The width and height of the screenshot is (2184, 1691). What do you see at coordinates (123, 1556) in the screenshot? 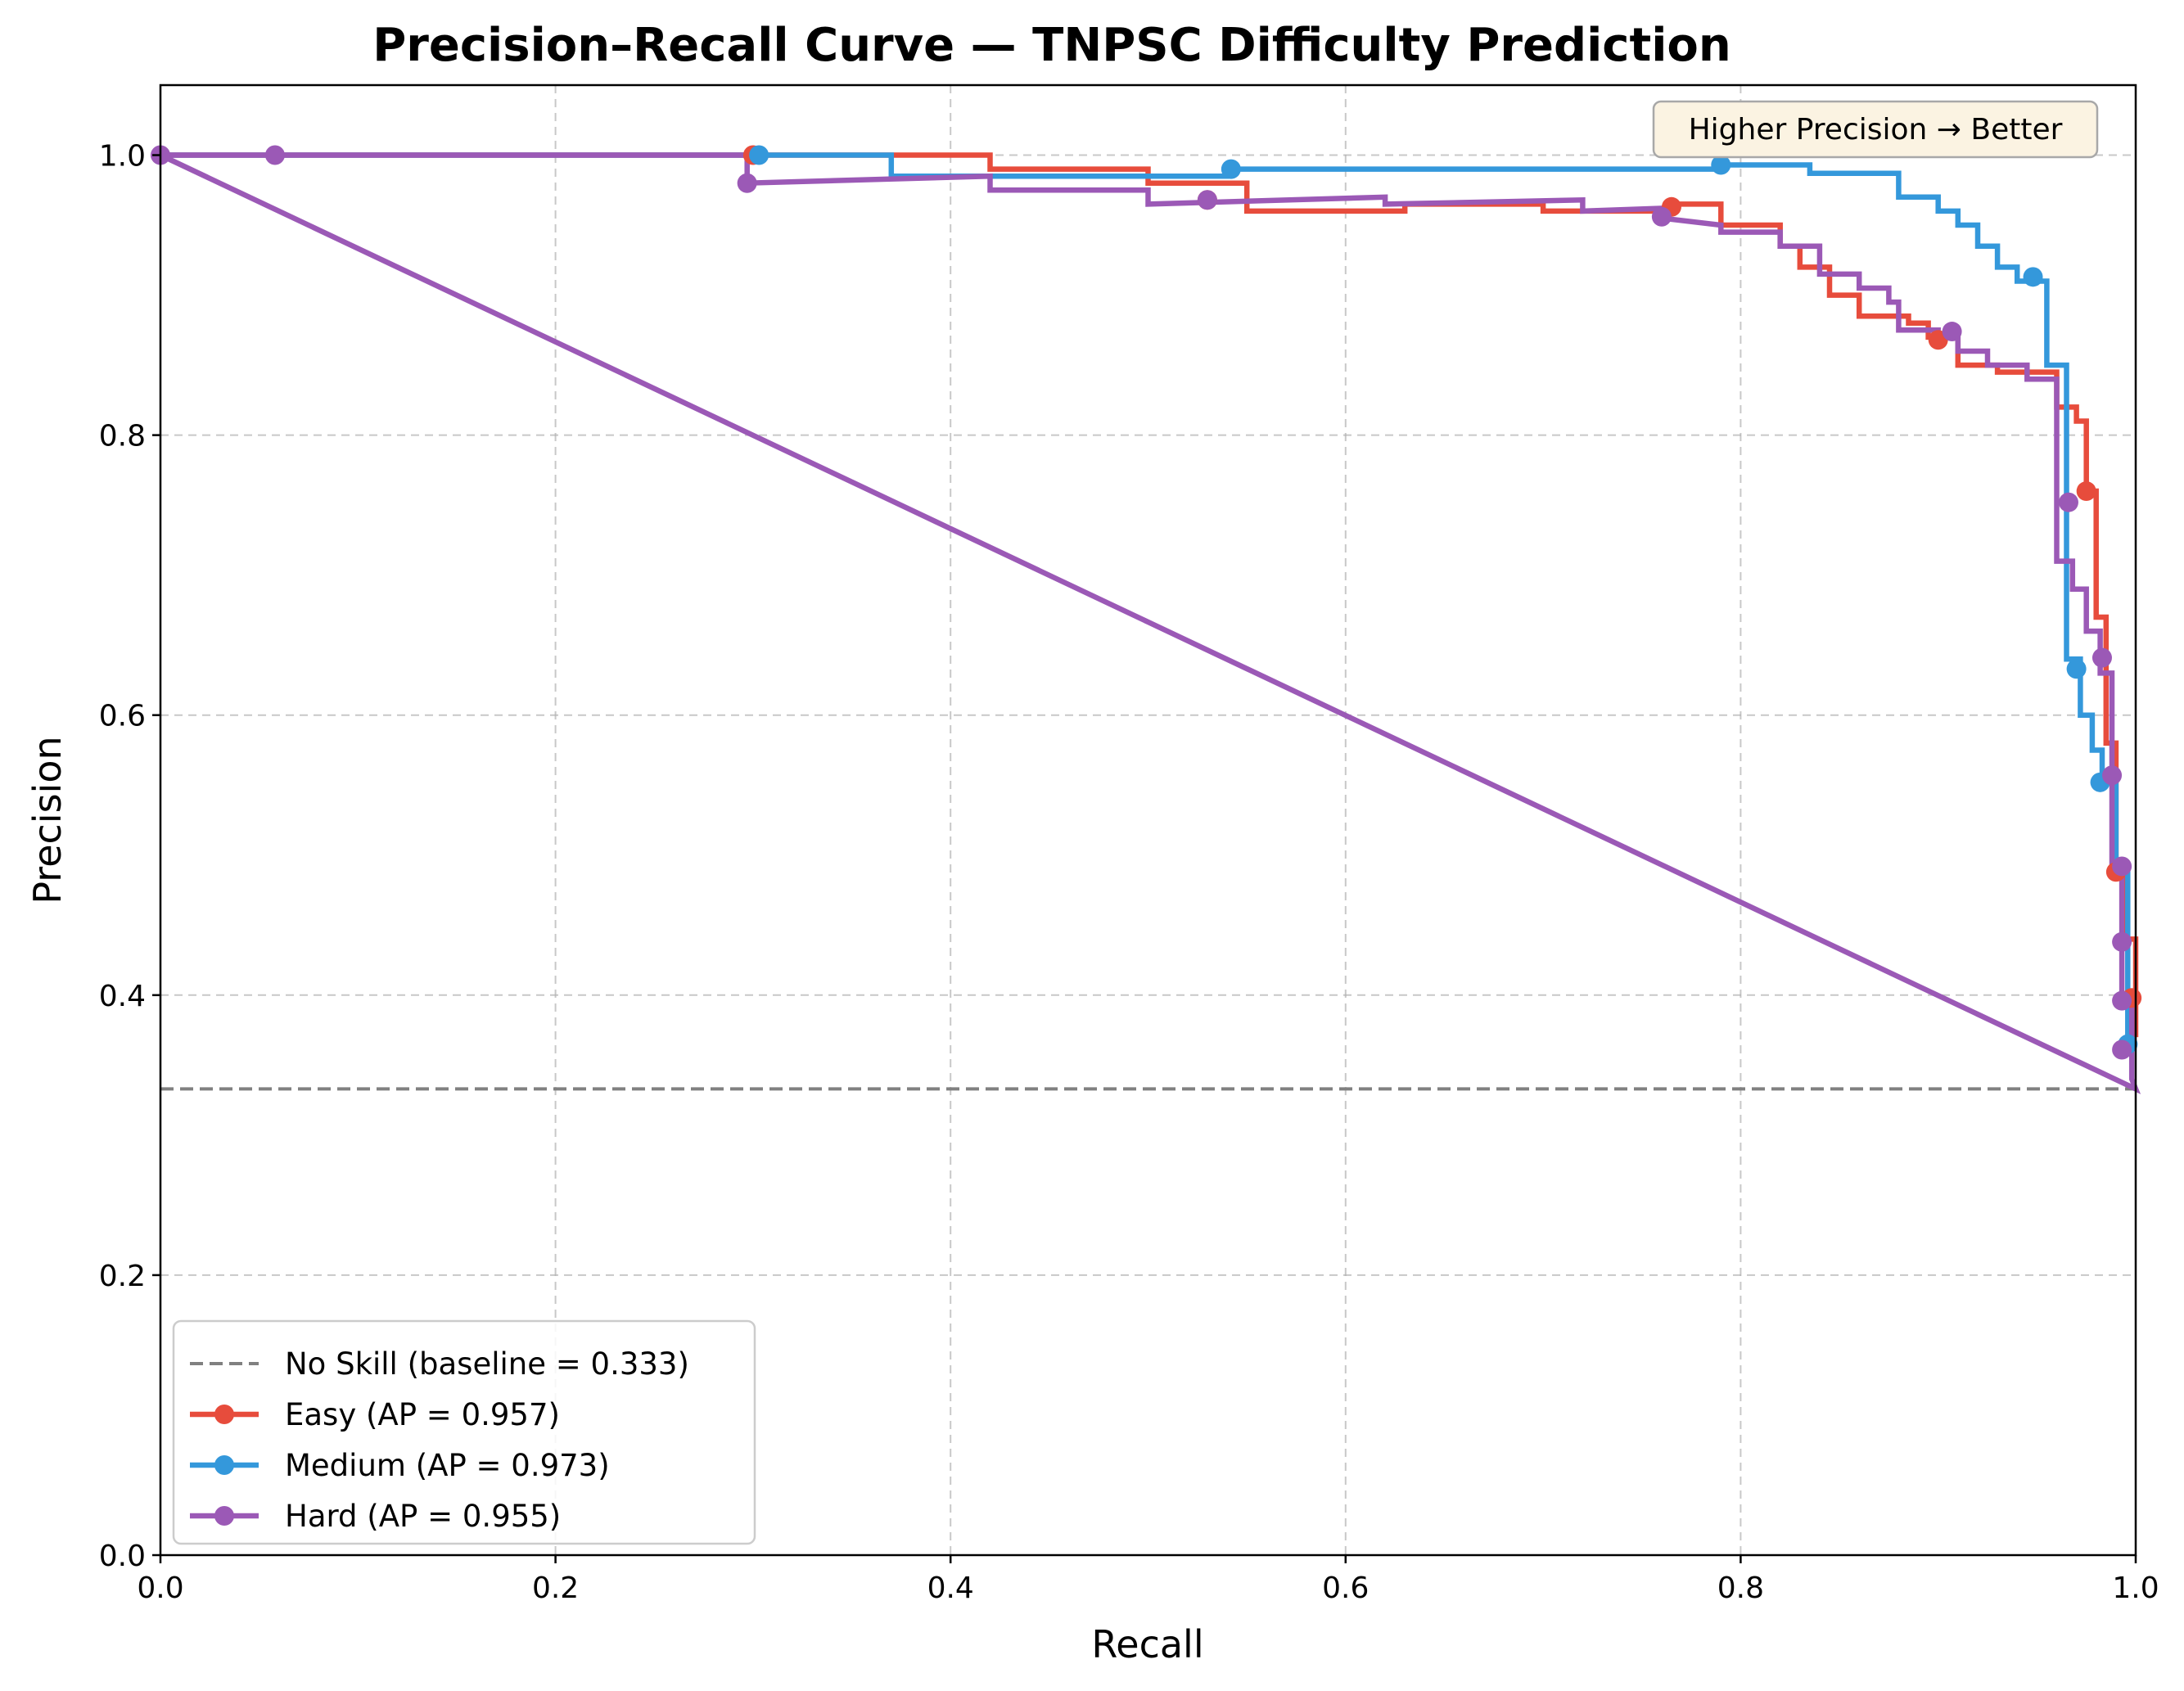
I see `y-tick-label: 0.0` at bounding box center [123, 1556].